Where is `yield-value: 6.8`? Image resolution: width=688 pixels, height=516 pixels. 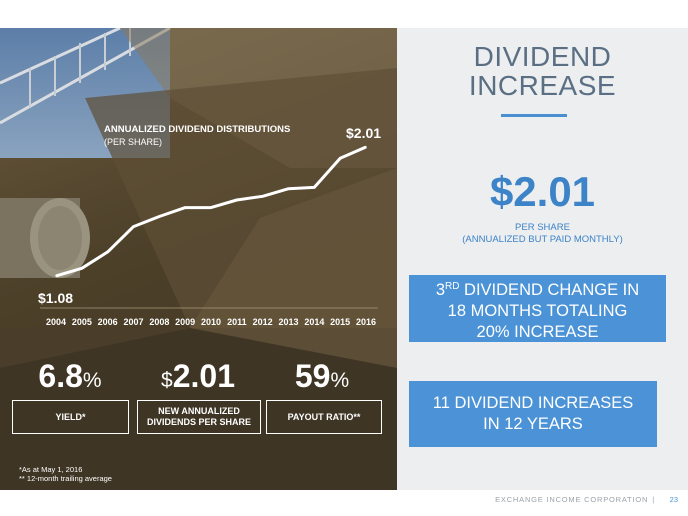 yield-value: 6.8 is located at coordinates (60, 376).